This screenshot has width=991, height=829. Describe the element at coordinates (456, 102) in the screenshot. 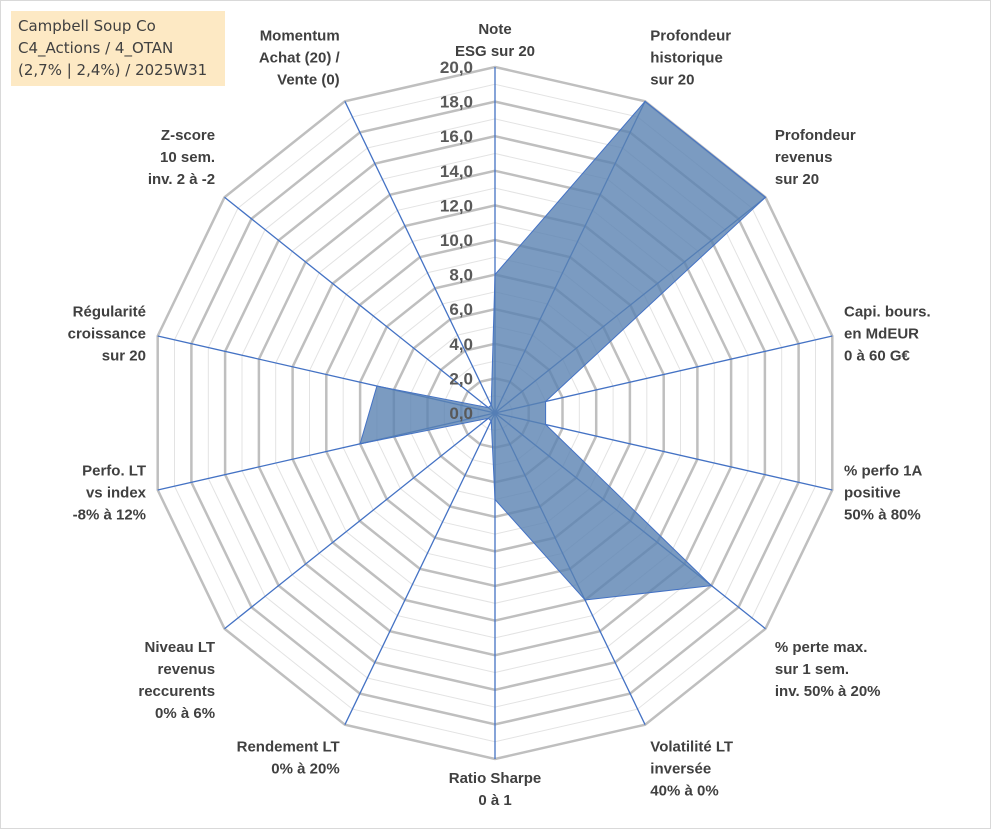

I see `tick-label: 18,0` at that location.